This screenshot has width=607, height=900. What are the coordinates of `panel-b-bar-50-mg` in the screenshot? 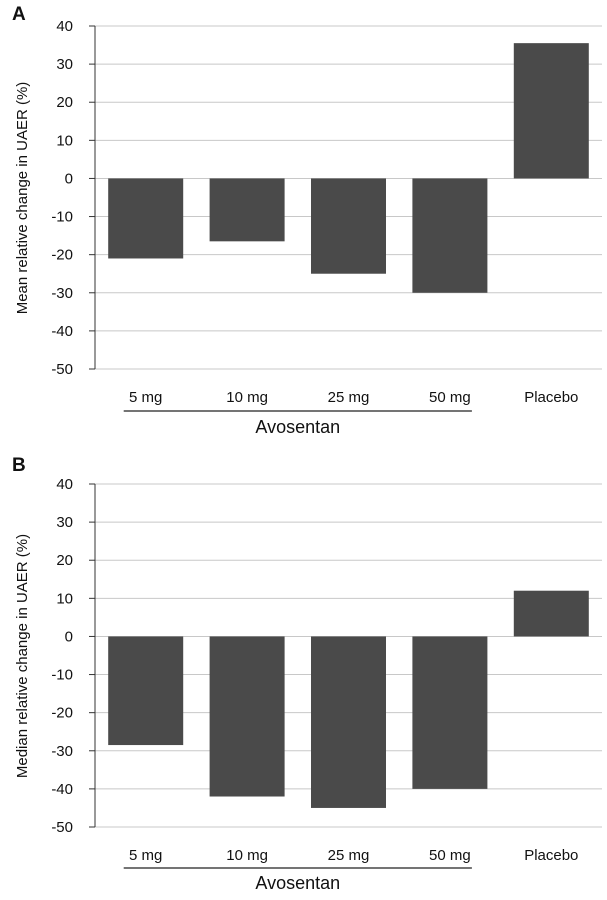 It's located at (450, 712).